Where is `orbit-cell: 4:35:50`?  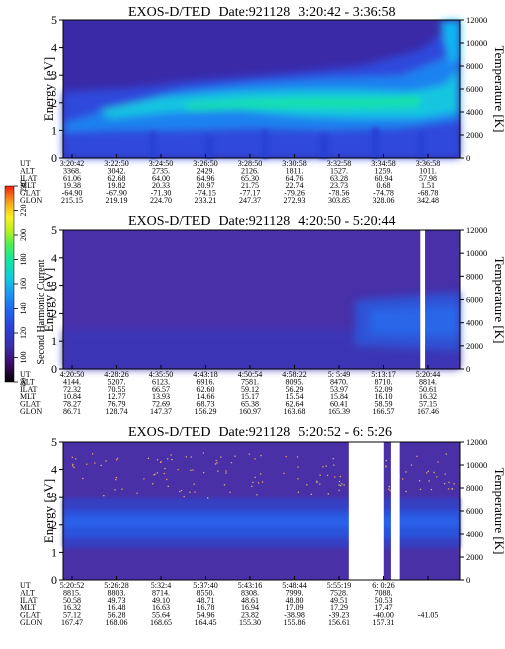
orbit-cell: 4:35:50 is located at coordinates (161, 374).